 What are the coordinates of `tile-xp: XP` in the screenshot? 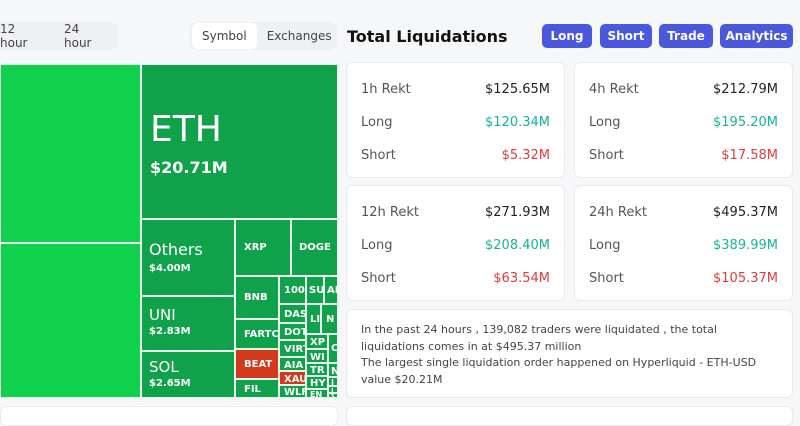 It's located at (317, 341).